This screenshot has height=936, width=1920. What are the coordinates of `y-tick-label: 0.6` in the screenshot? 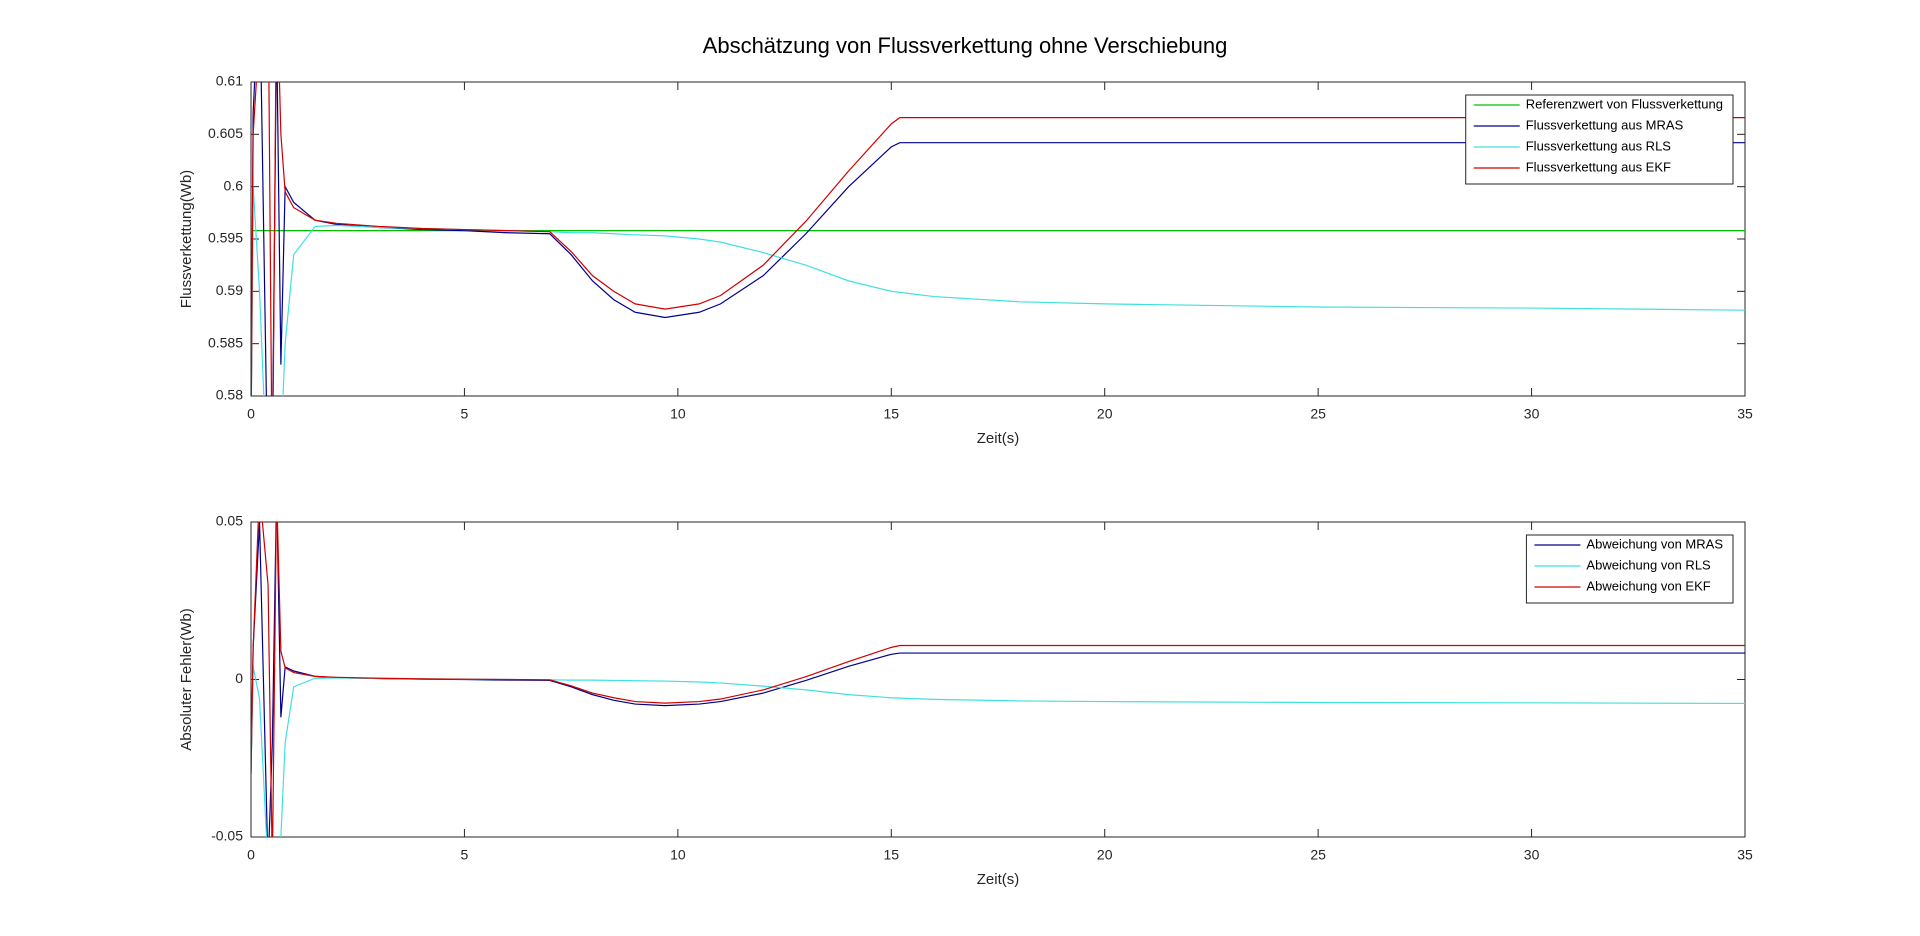 It's located at (234, 185).